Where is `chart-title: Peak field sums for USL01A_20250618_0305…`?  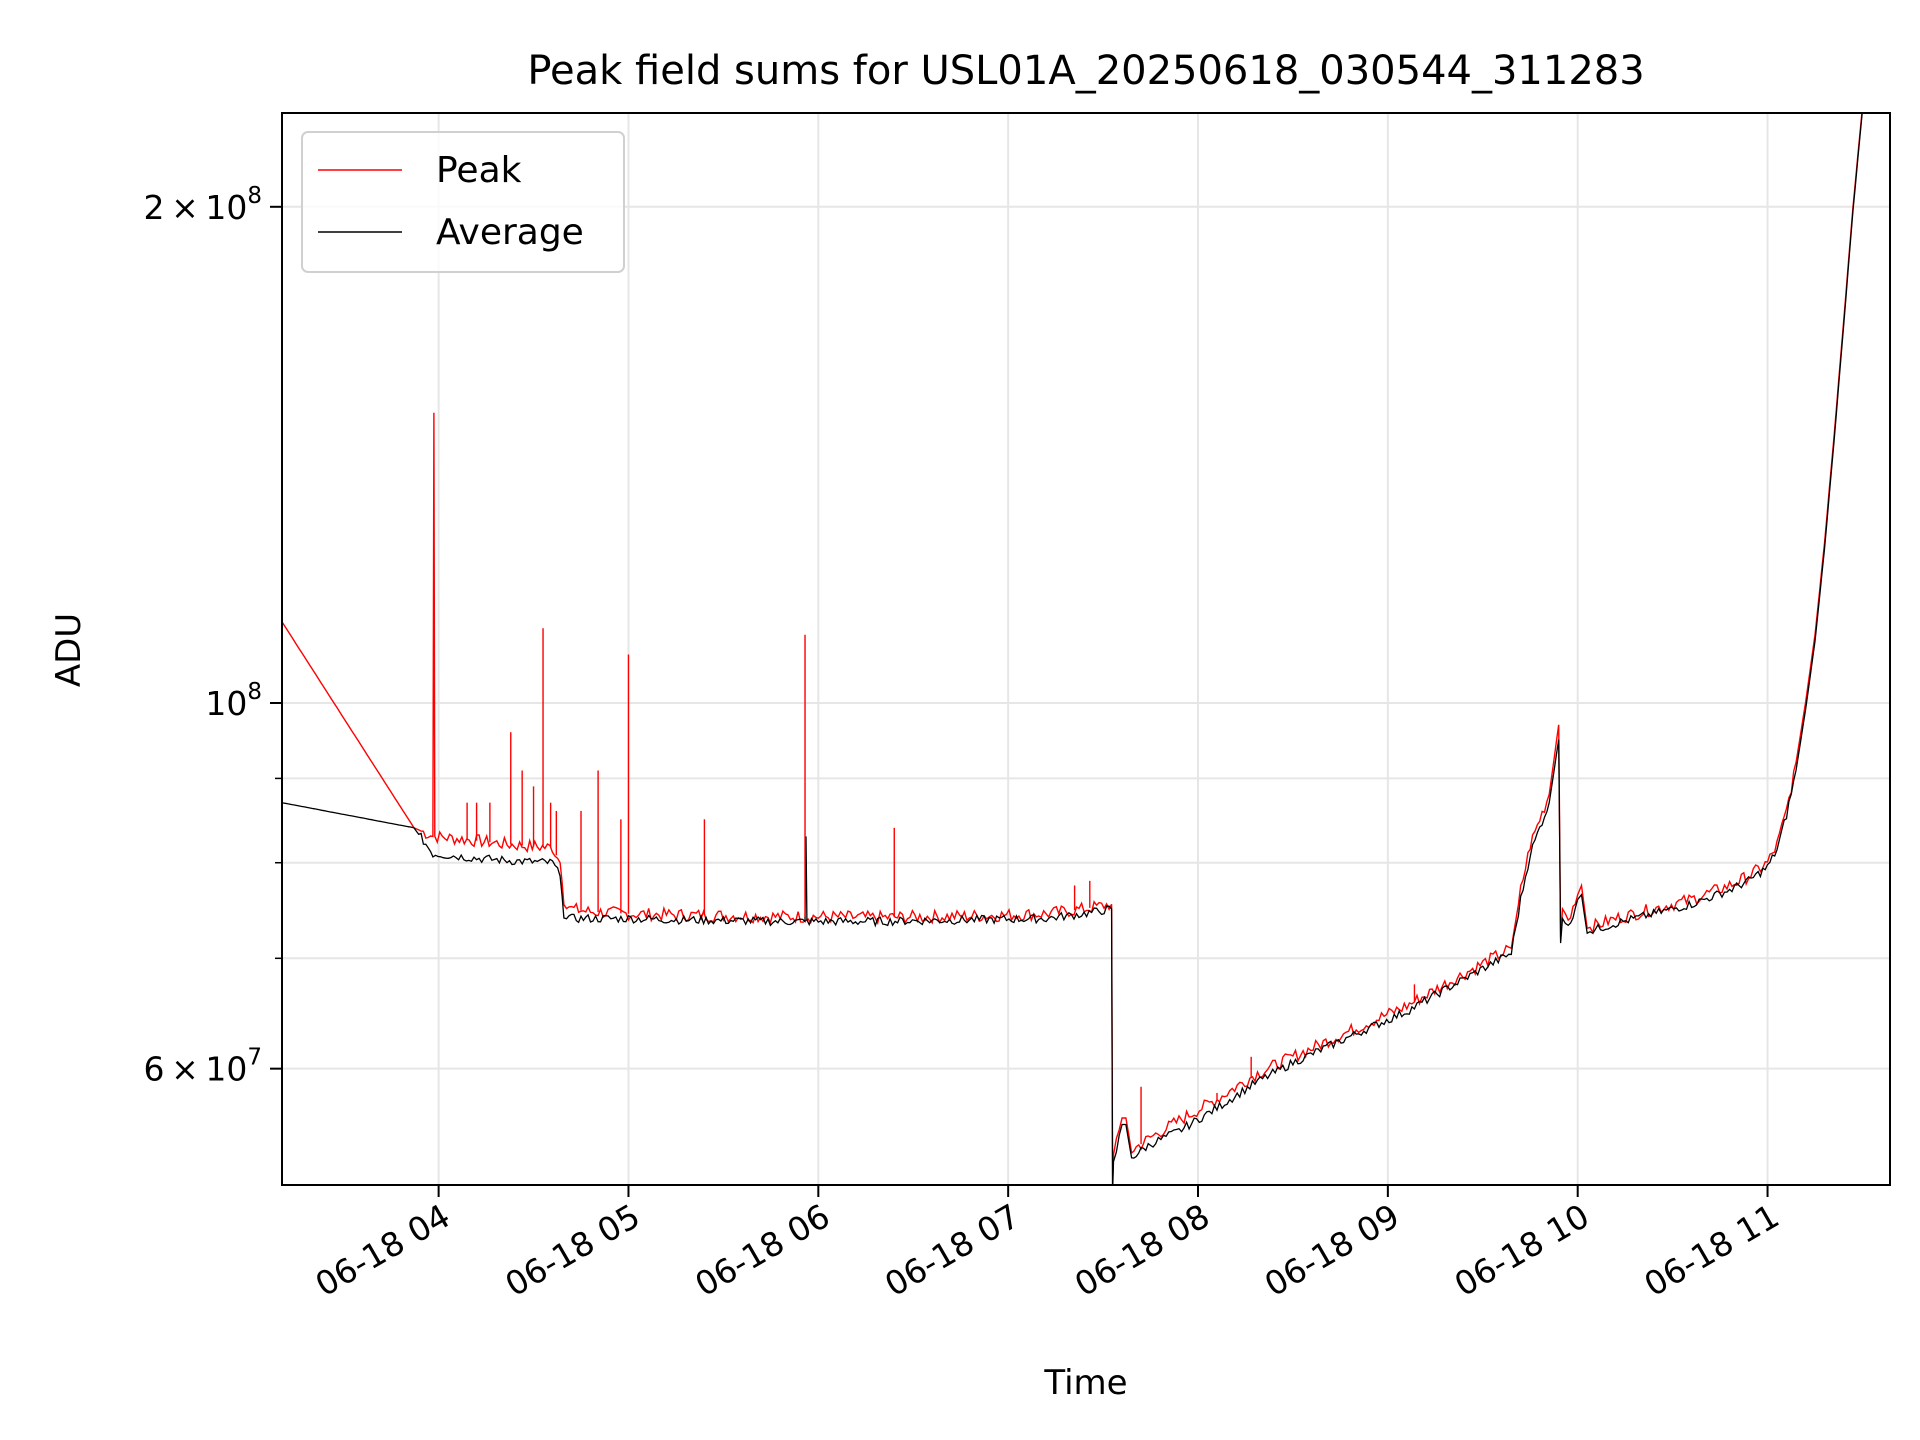 chart-title: Peak field sums for USL01A_20250618_0305… is located at coordinates (1085, 71).